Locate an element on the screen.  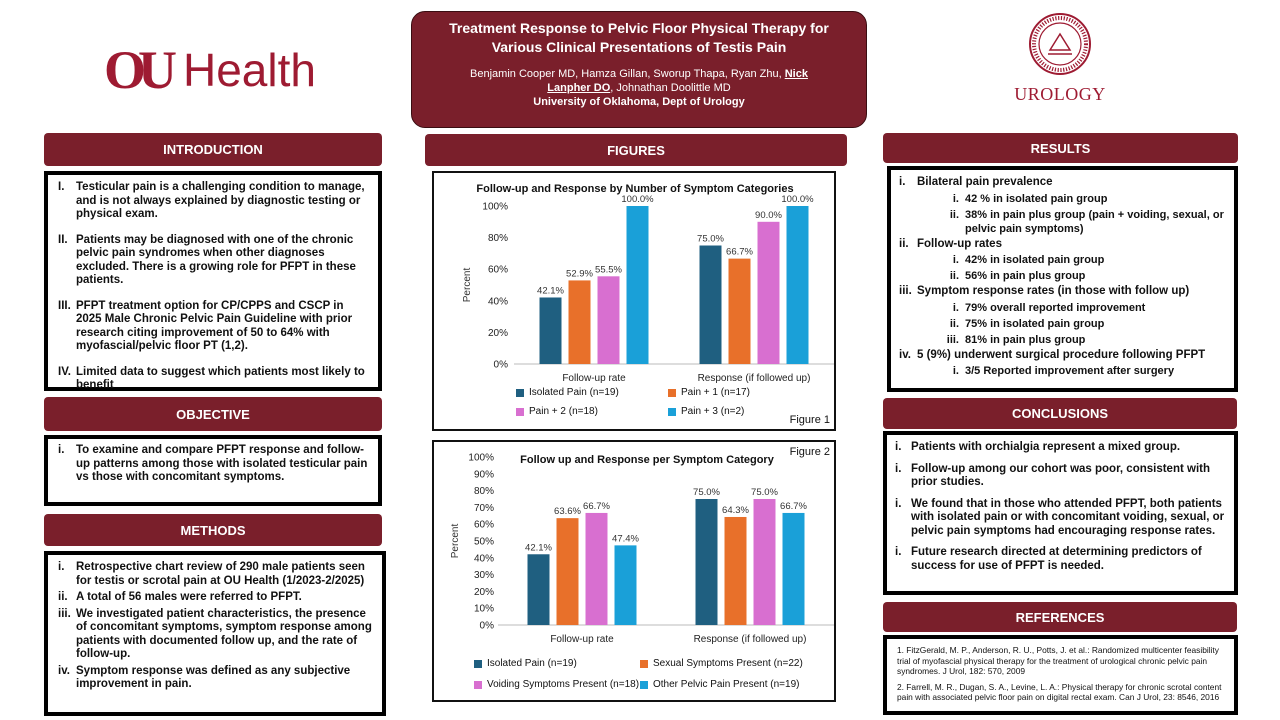
sub-item: i. 79% overall reported improvement is located at coordinates (1062, 308).